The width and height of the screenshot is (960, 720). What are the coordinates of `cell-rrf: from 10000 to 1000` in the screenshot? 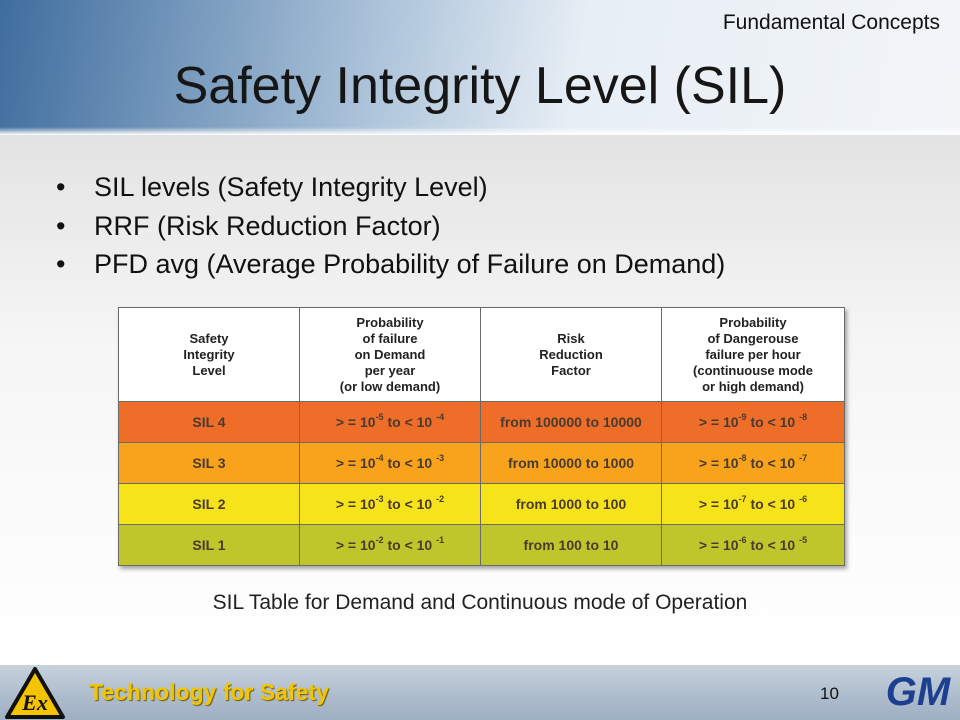 It's located at (571, 463).